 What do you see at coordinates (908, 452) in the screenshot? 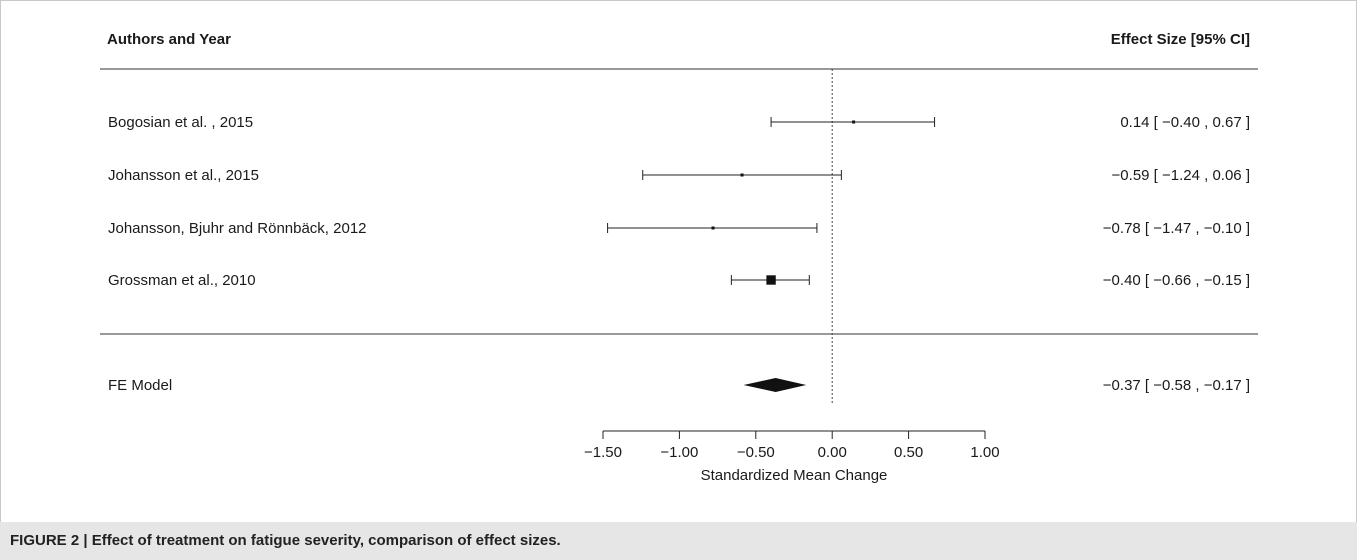
I see `x-tick-label: 0.50` at bounding box center [908, 452].